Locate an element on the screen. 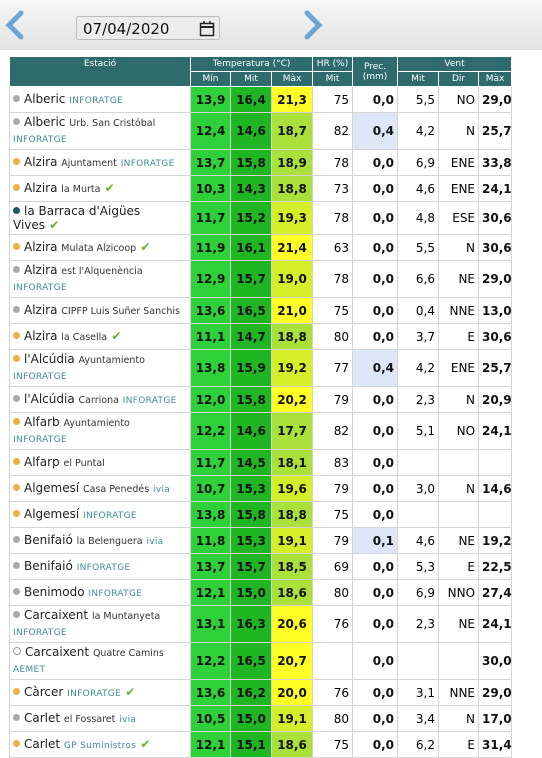 The height and width of the screenshot is (758, 542). wind-dir: ENE is located at coordinates (459, 188).